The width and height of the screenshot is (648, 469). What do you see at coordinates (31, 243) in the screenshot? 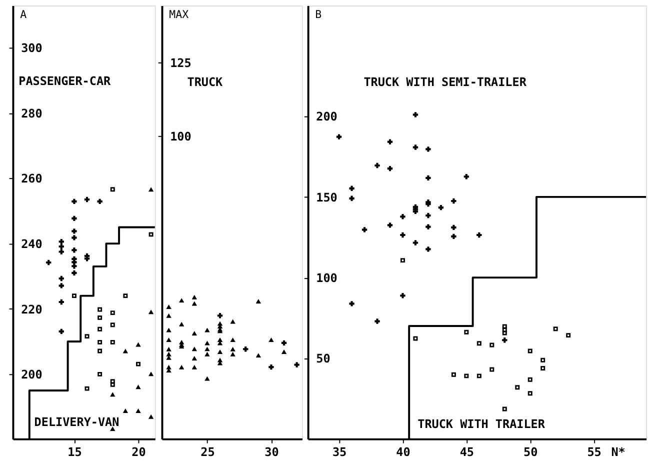
I see `y-tick-label: 240` at bounding box center [31, 243].